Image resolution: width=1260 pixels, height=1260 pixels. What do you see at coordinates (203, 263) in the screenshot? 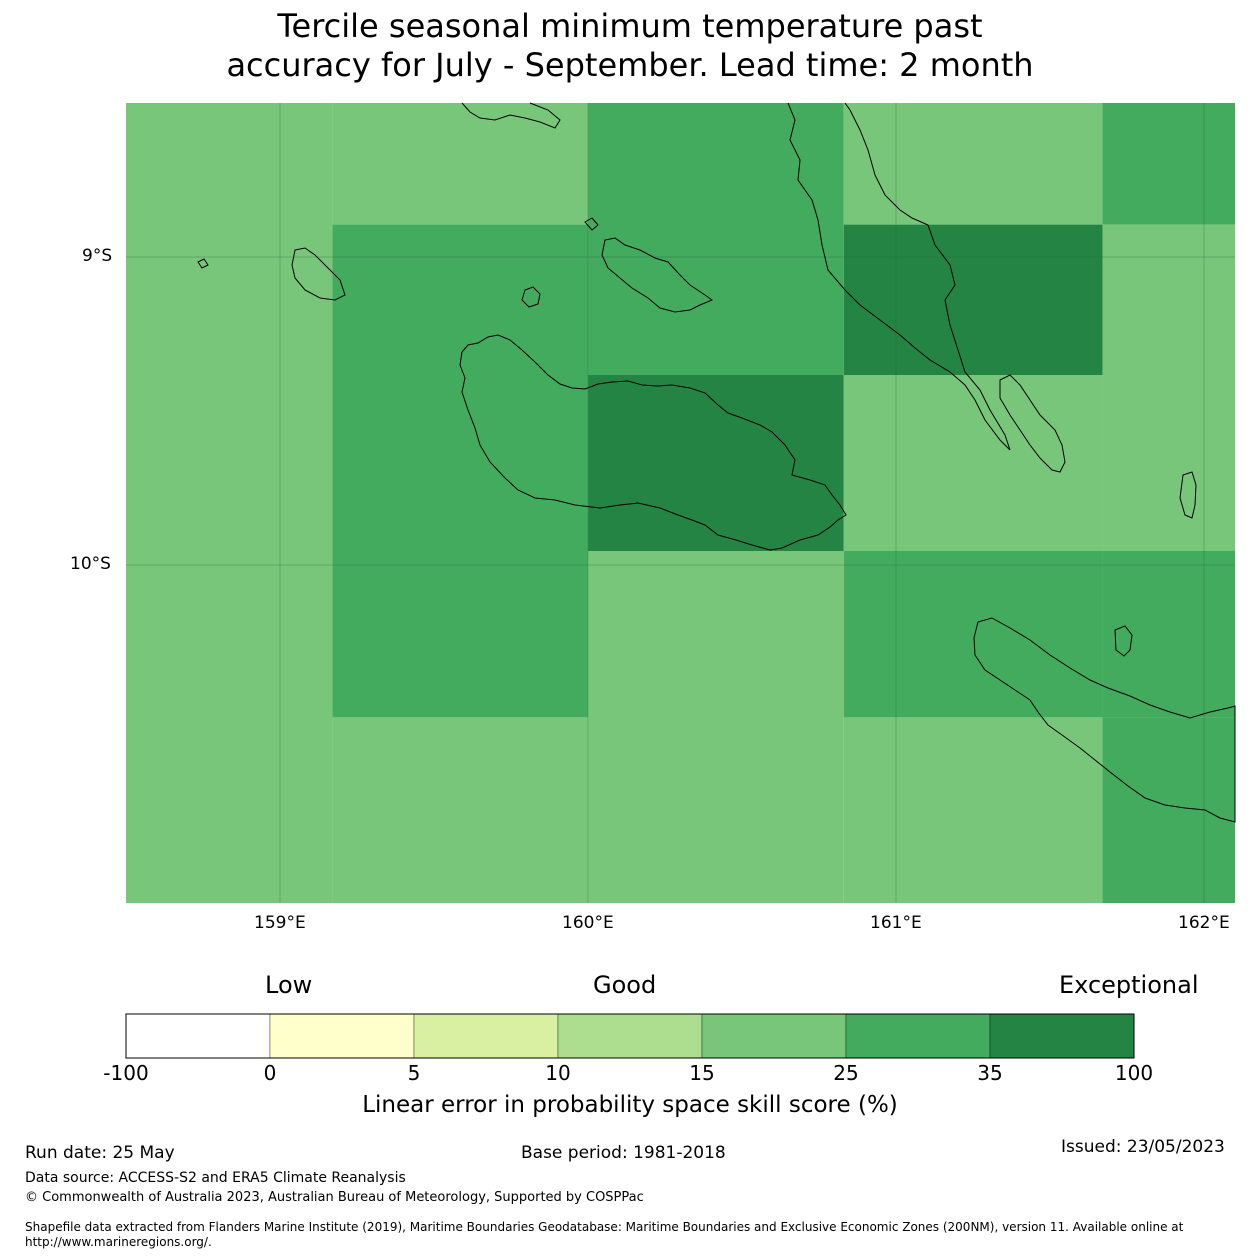
I see `coastline-islet-west` at bounding box center [203, 263].